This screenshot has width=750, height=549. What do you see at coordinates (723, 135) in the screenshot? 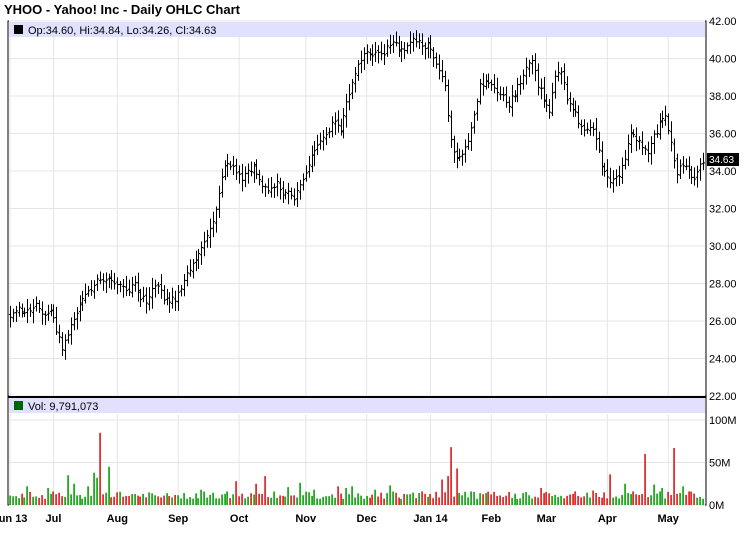
I see `y-tick-label: 36.00` at bounding box center [723, 135].